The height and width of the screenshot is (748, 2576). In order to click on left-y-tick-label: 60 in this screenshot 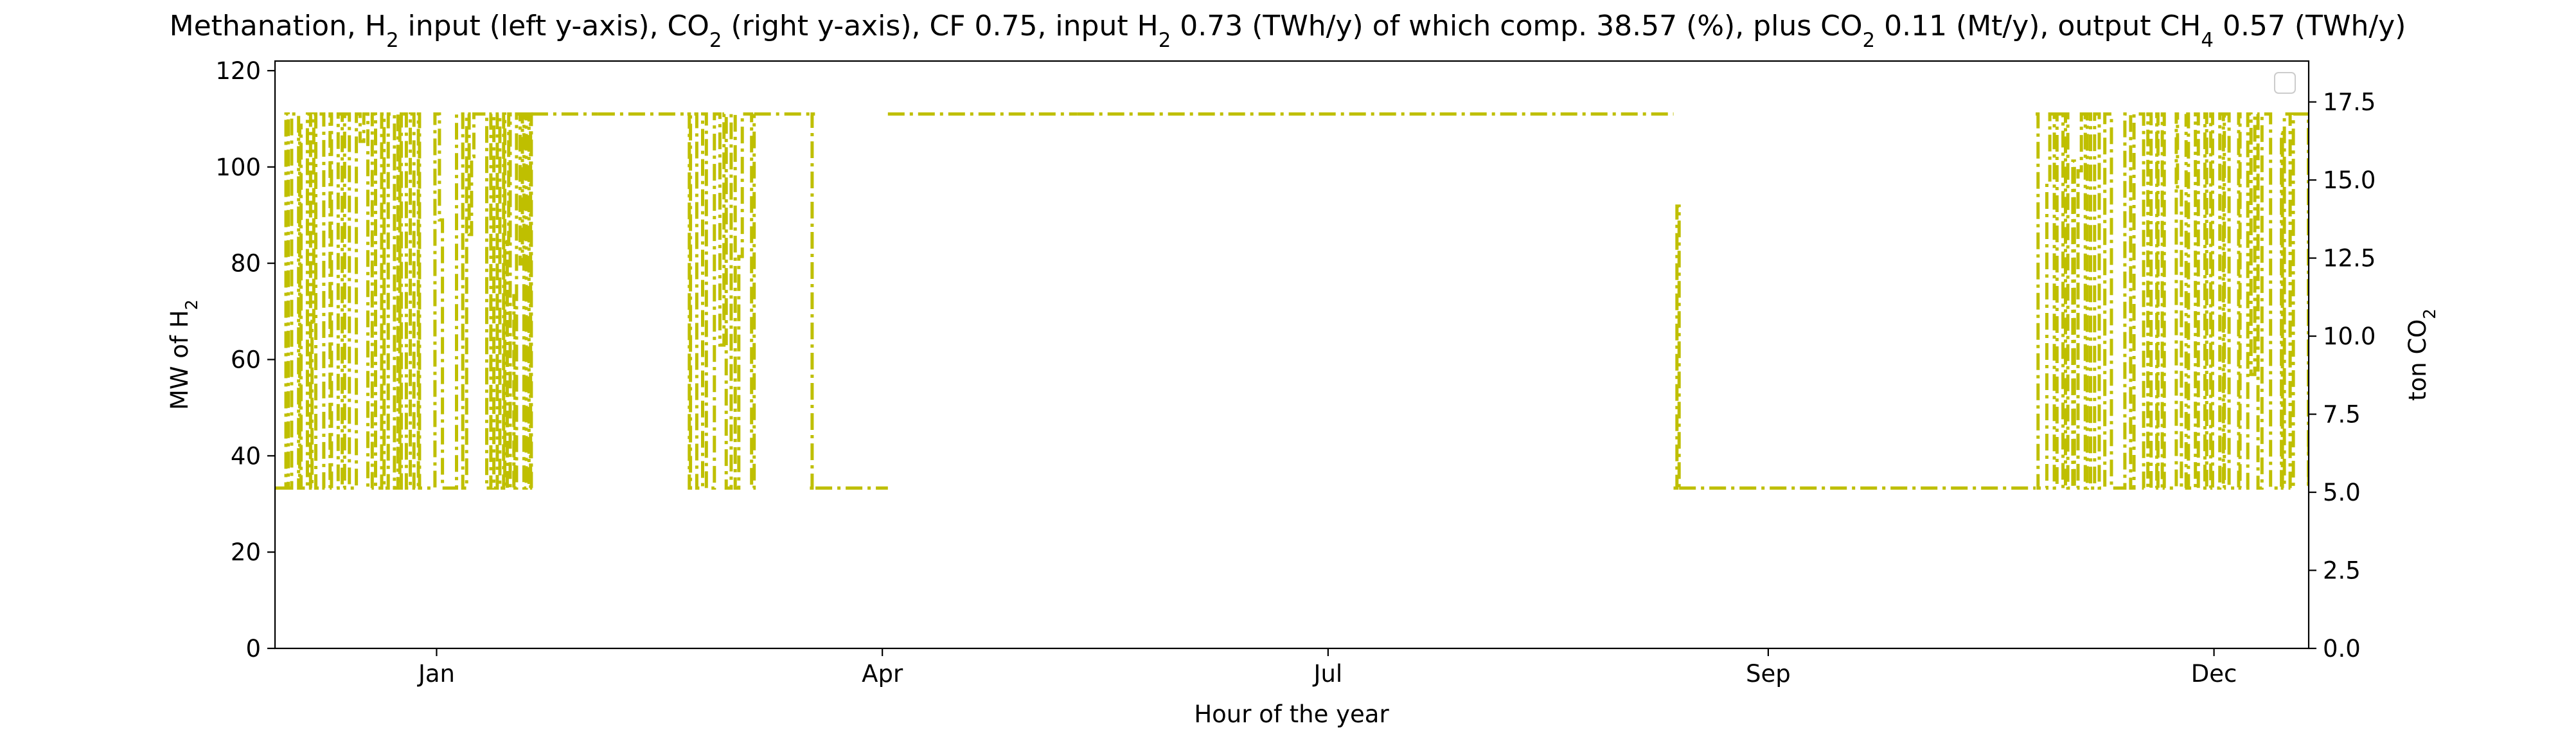, I will do `click(246, 359)`.